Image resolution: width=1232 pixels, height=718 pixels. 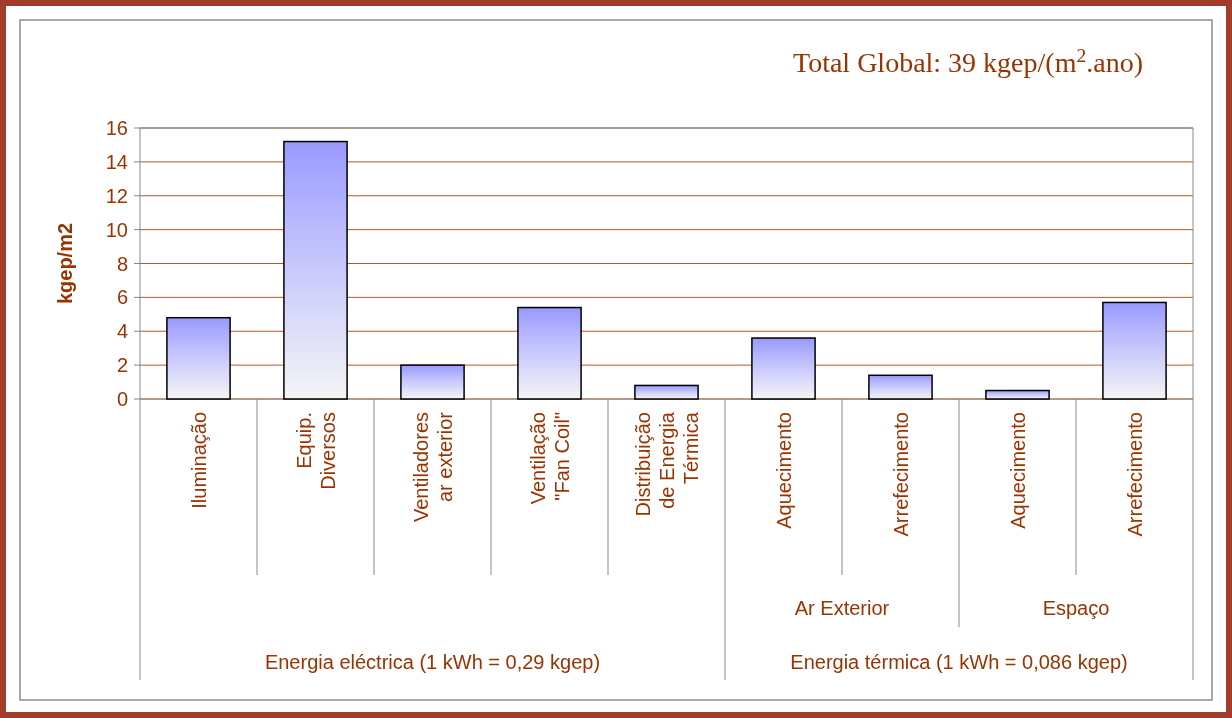 What do you see at coordinates (549, 458) in the screenshot?
I see `x-tick-label: Ventilação "Fan Coil"` at bounding box center [549, 458].